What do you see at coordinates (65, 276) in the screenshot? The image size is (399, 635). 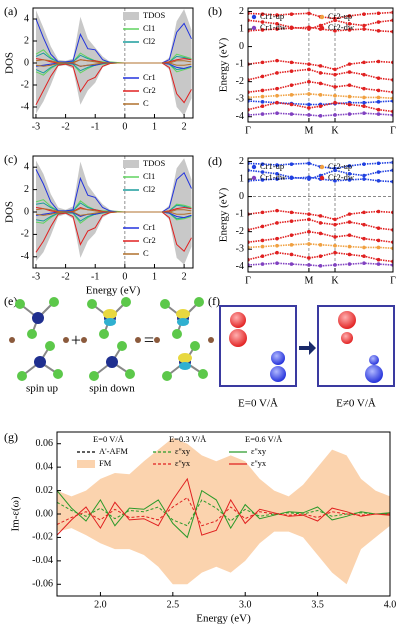 I see `x-tick-label: -2` at bounding box center [65, 276].